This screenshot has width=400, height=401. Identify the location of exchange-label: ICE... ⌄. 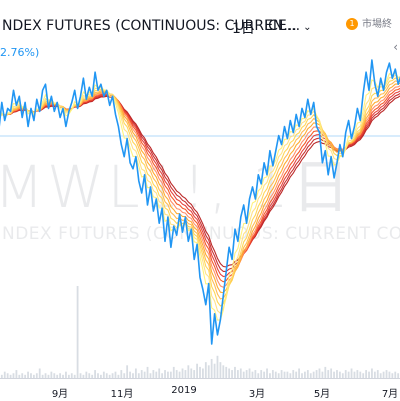
(288, 26).